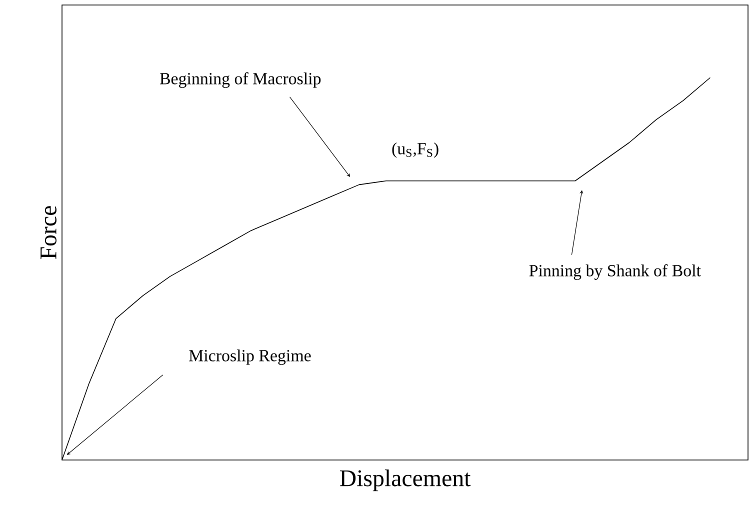  What do you see at coordinates (615, 272) in the screenshot?
I see `annotation: Pinning by Shank of Bolt` at bounding box center [615, 272].